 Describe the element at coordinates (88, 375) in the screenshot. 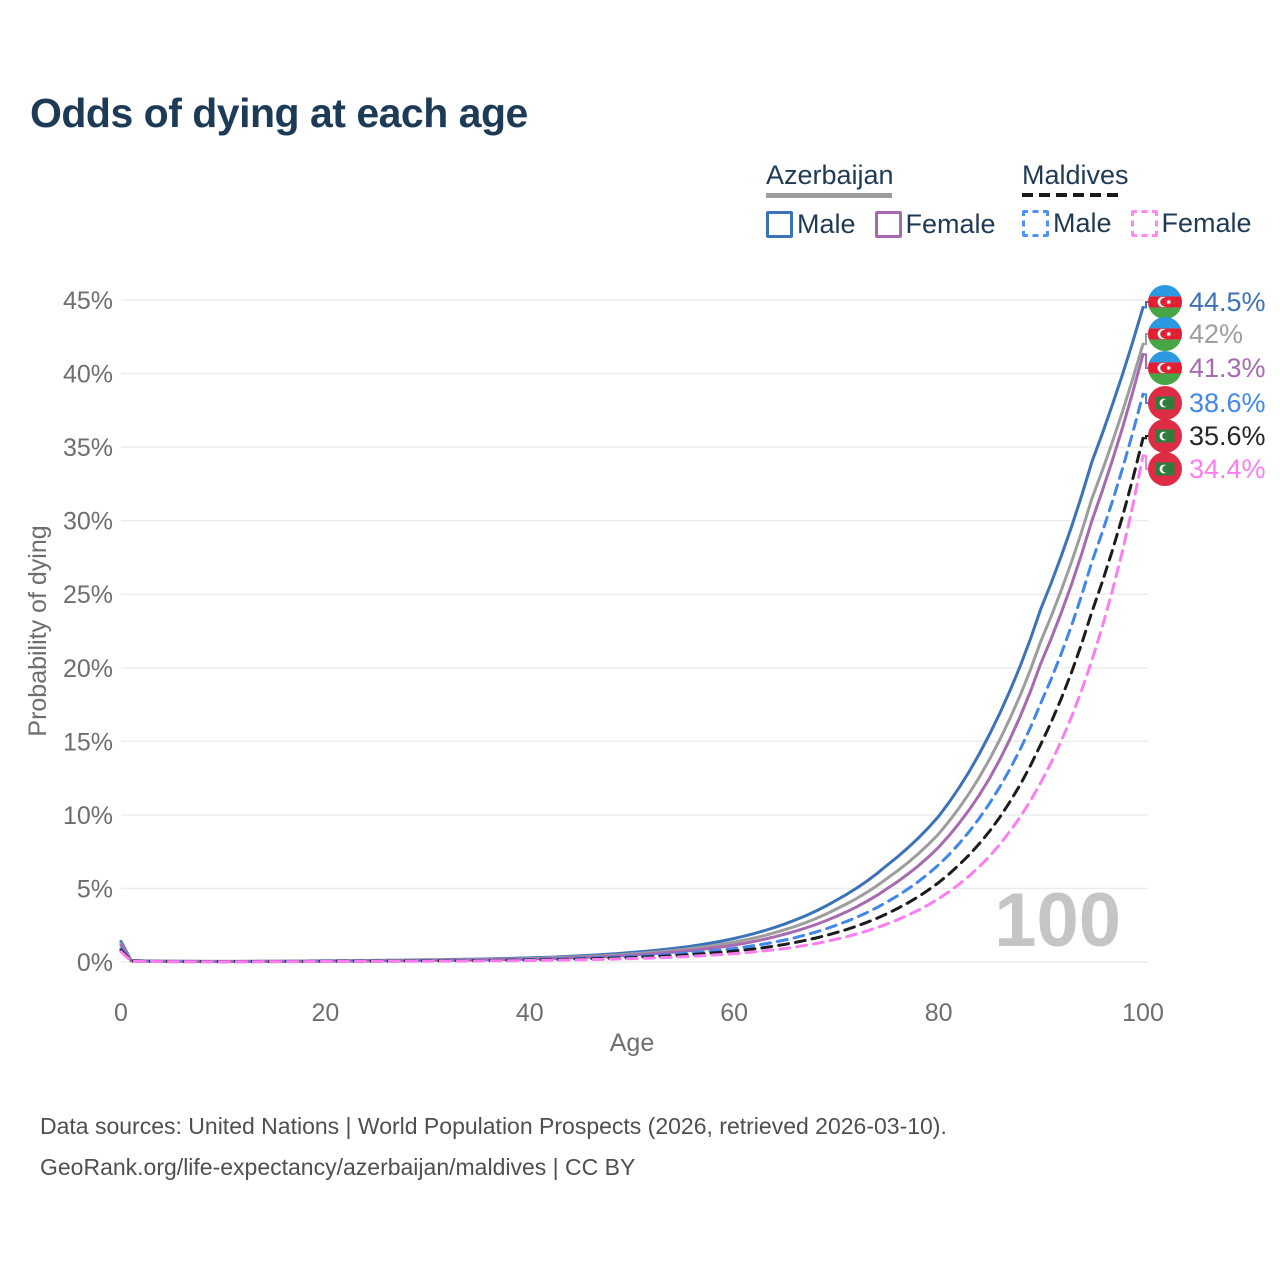

I see `y-tick-label: 40%` at that location.